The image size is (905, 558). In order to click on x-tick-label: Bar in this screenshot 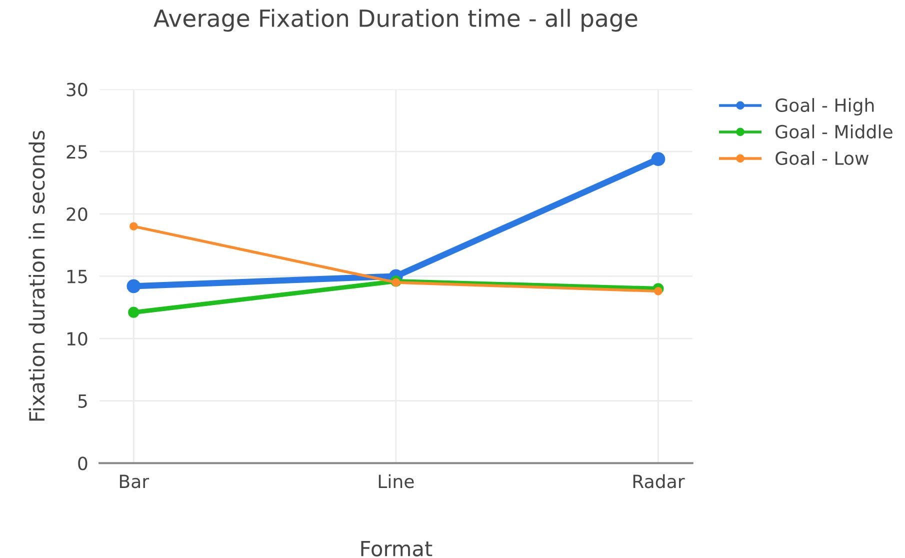, I will do `click(135, 481)`.